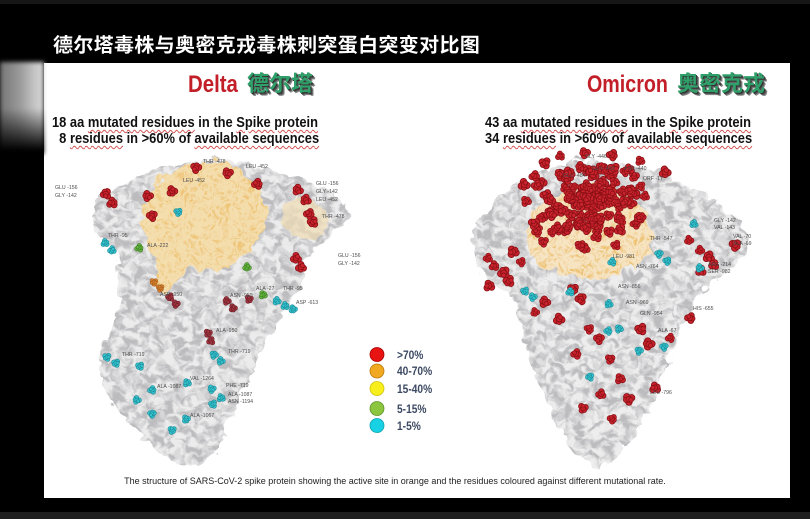 The image size is (810, 519). What do you see at coordinates (265, 289) in the screenshot?
I see `svg-text: ALA -27` at bounding box center [265, 289].